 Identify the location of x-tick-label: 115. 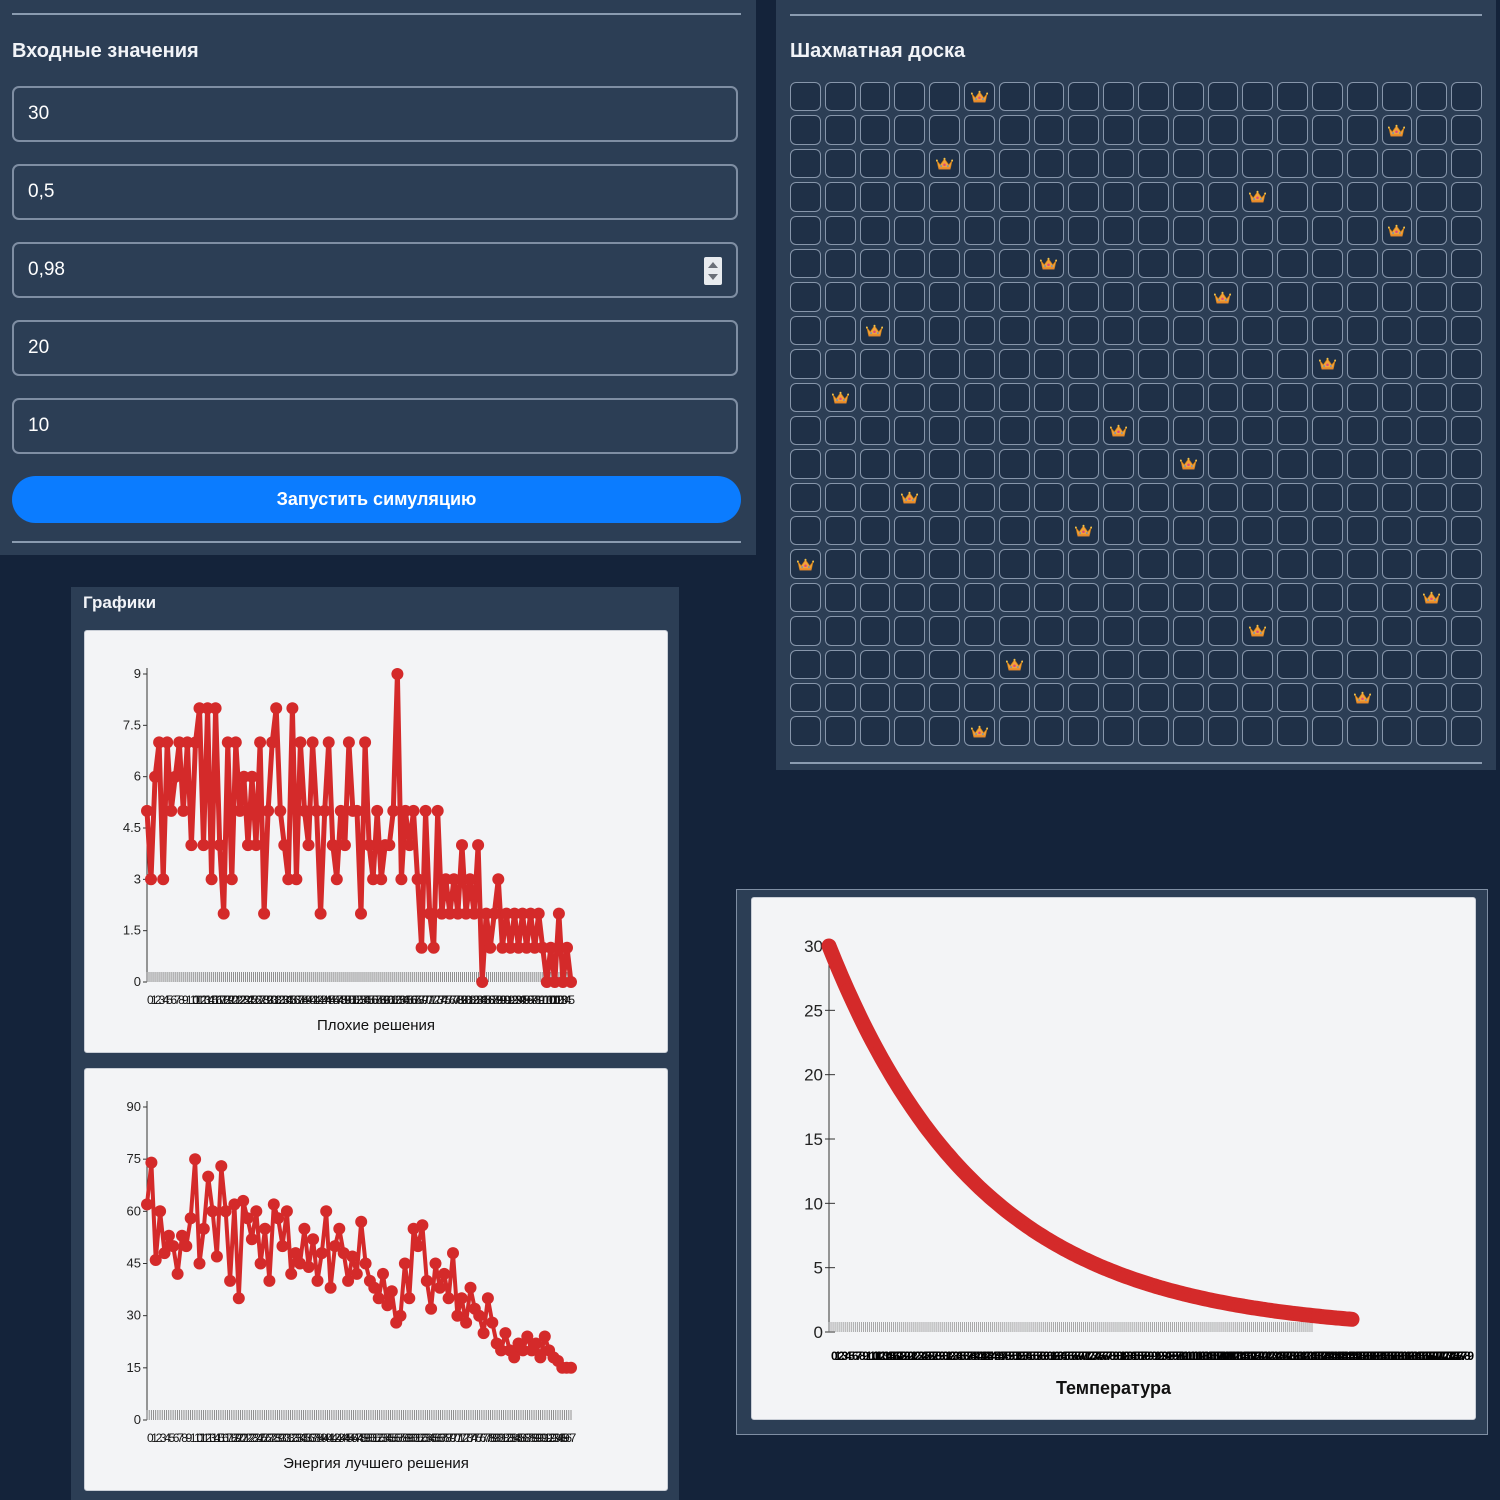
(1241, 1356).